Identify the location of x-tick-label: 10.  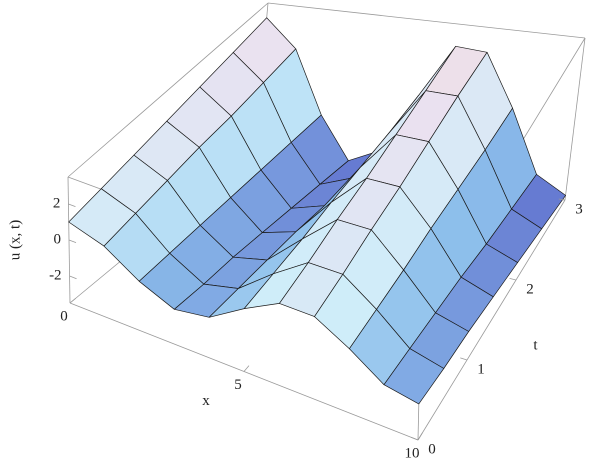
(412, 453).